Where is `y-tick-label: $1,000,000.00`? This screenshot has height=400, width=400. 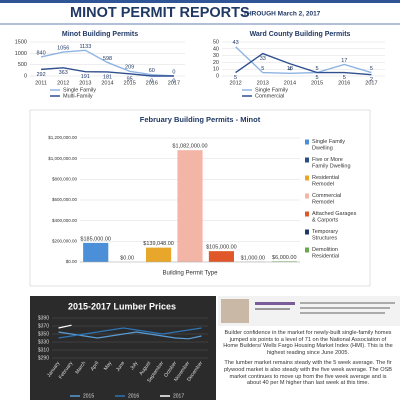
y-tick-label: $1,000,000.00 is located at coordinates (62, 158).